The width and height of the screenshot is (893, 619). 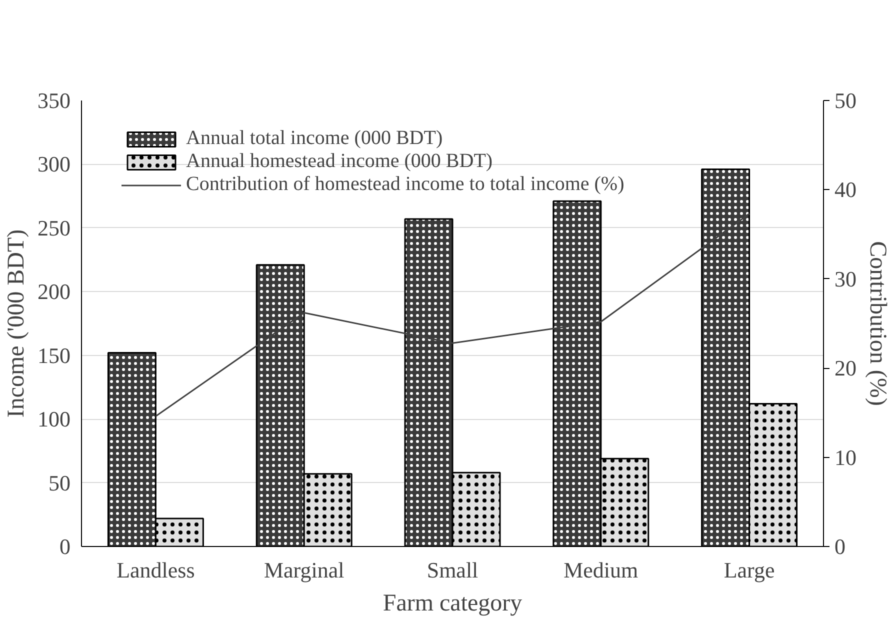 What do you see at coordinates (54, 355) in the screenshot?
I see `y-tick-label: 150` at bounding box center [54, 355].